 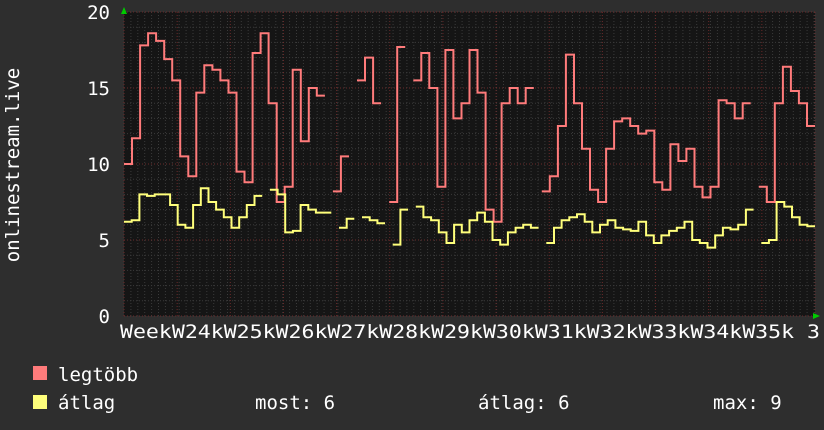 I want to click on y-tick-label: 10, so click(x=98, y=165).